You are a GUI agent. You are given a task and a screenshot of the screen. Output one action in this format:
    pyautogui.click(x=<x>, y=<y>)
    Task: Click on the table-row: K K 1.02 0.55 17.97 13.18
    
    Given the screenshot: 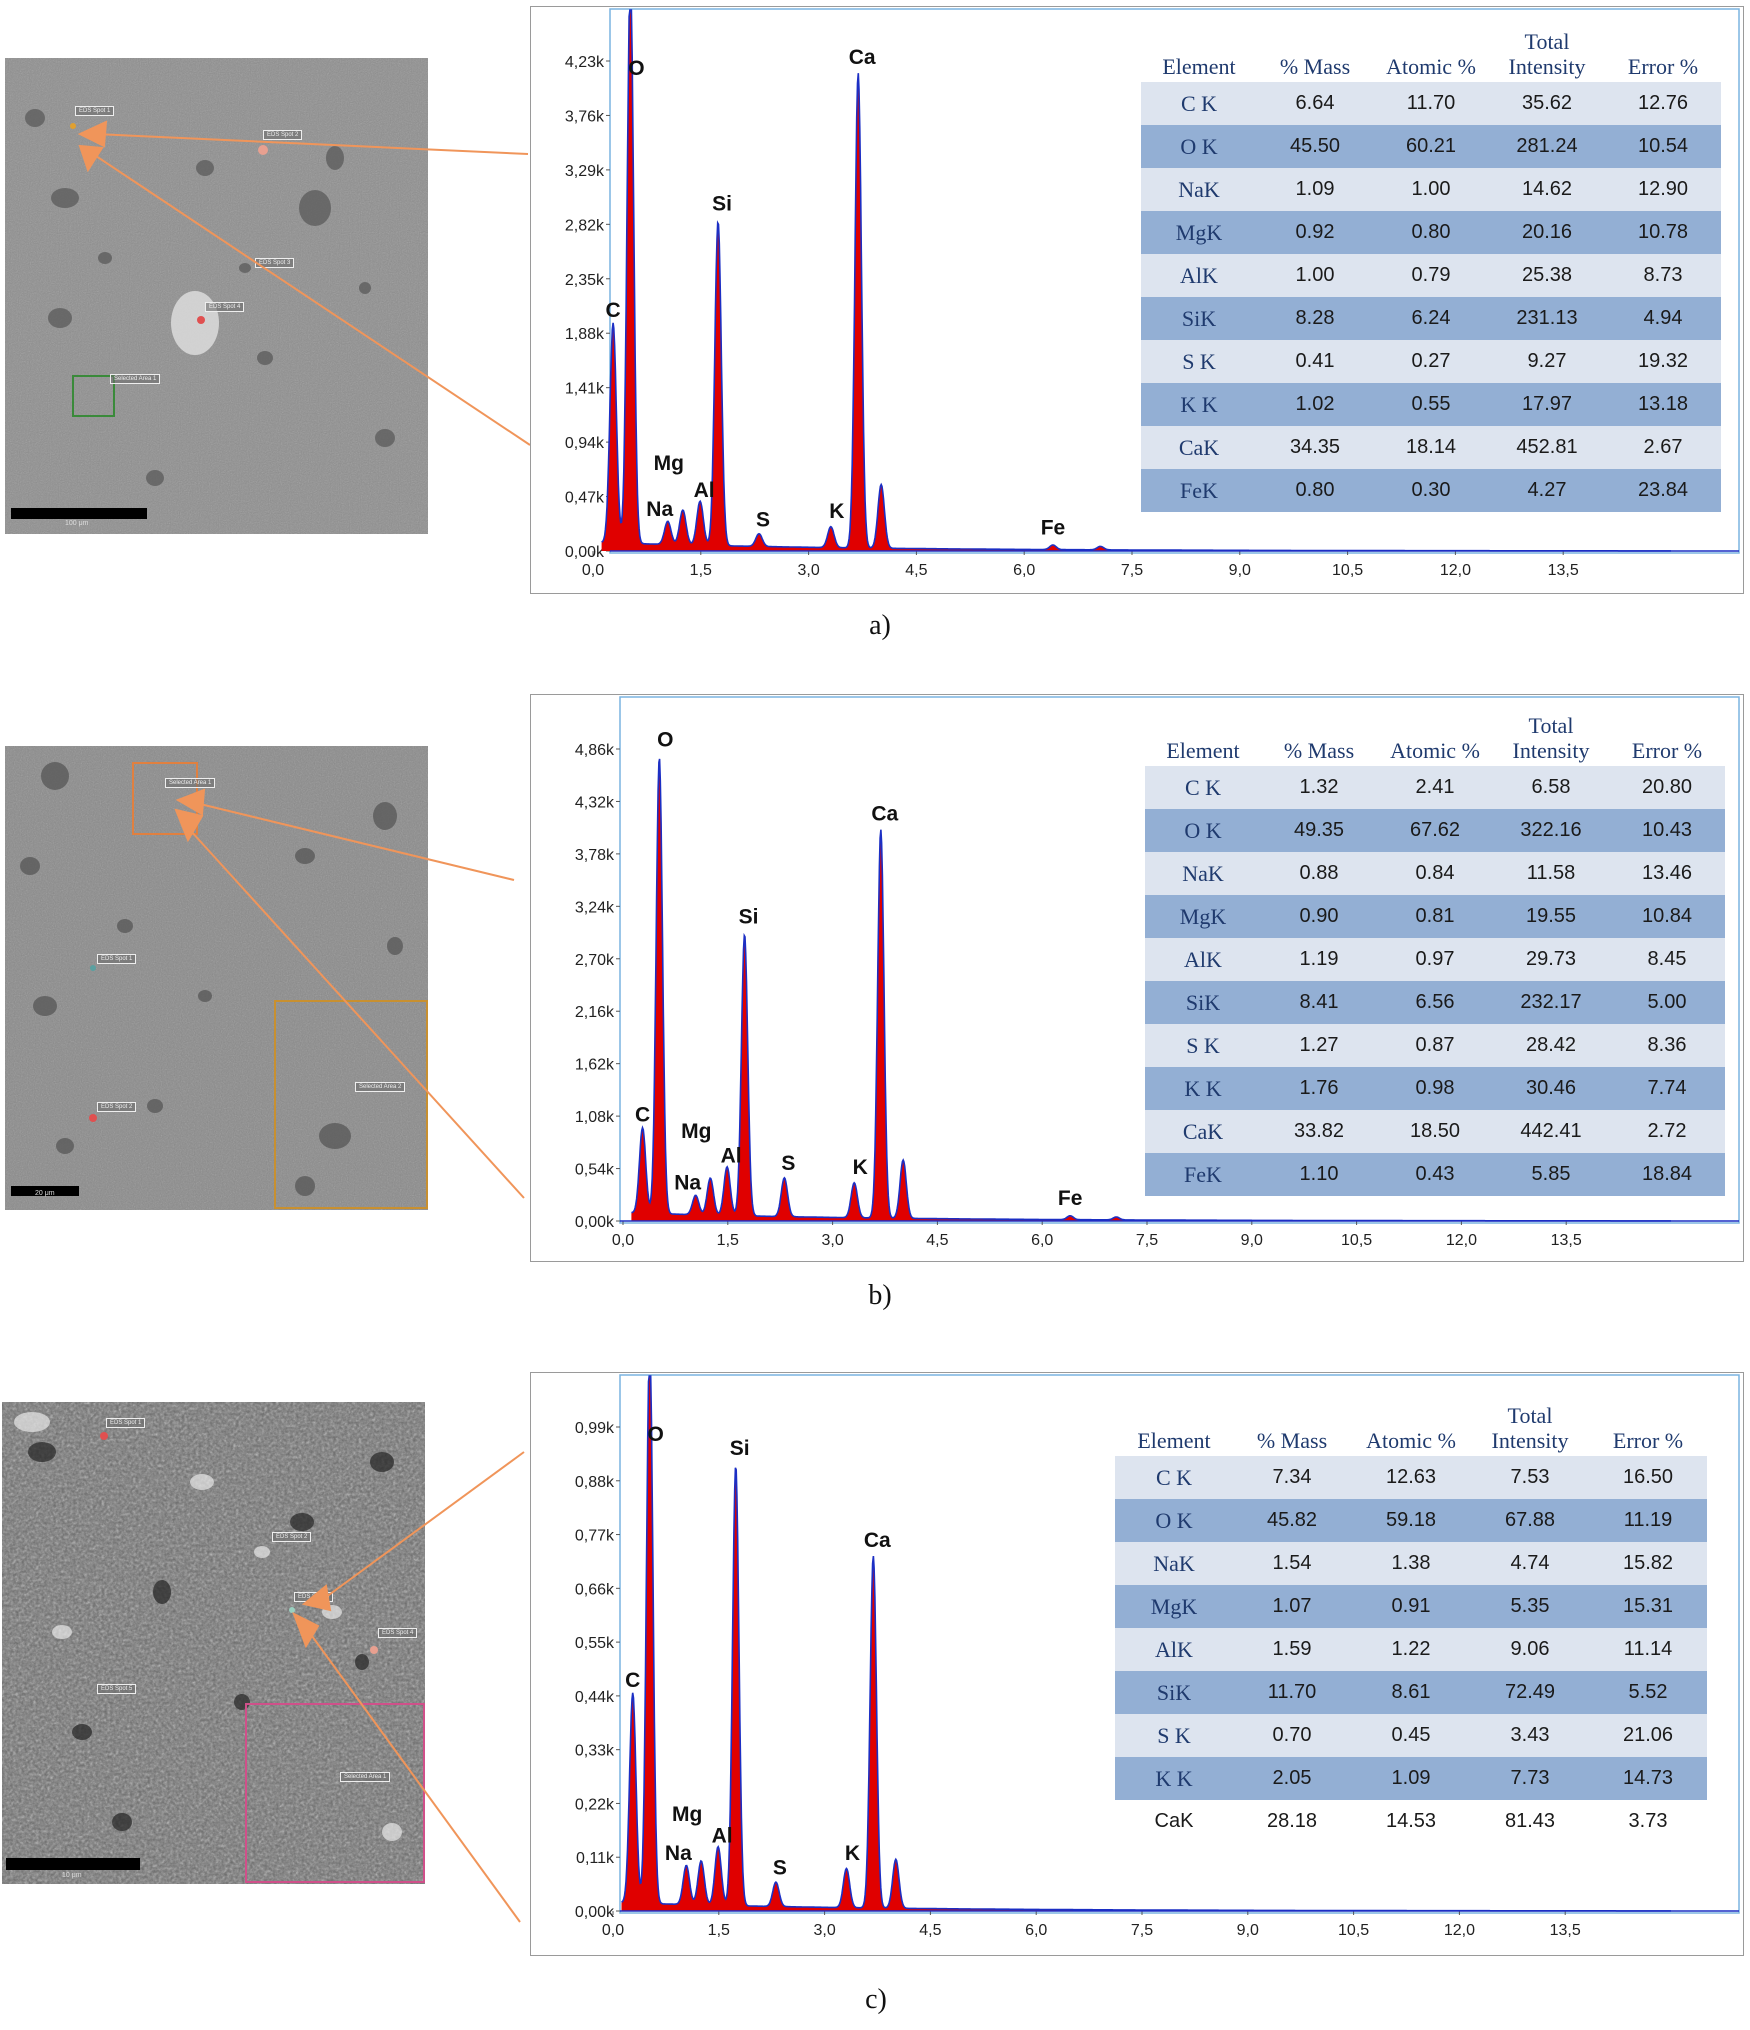 What is the action you would take?
    pyautogui.click(x=1431, y=404)
    